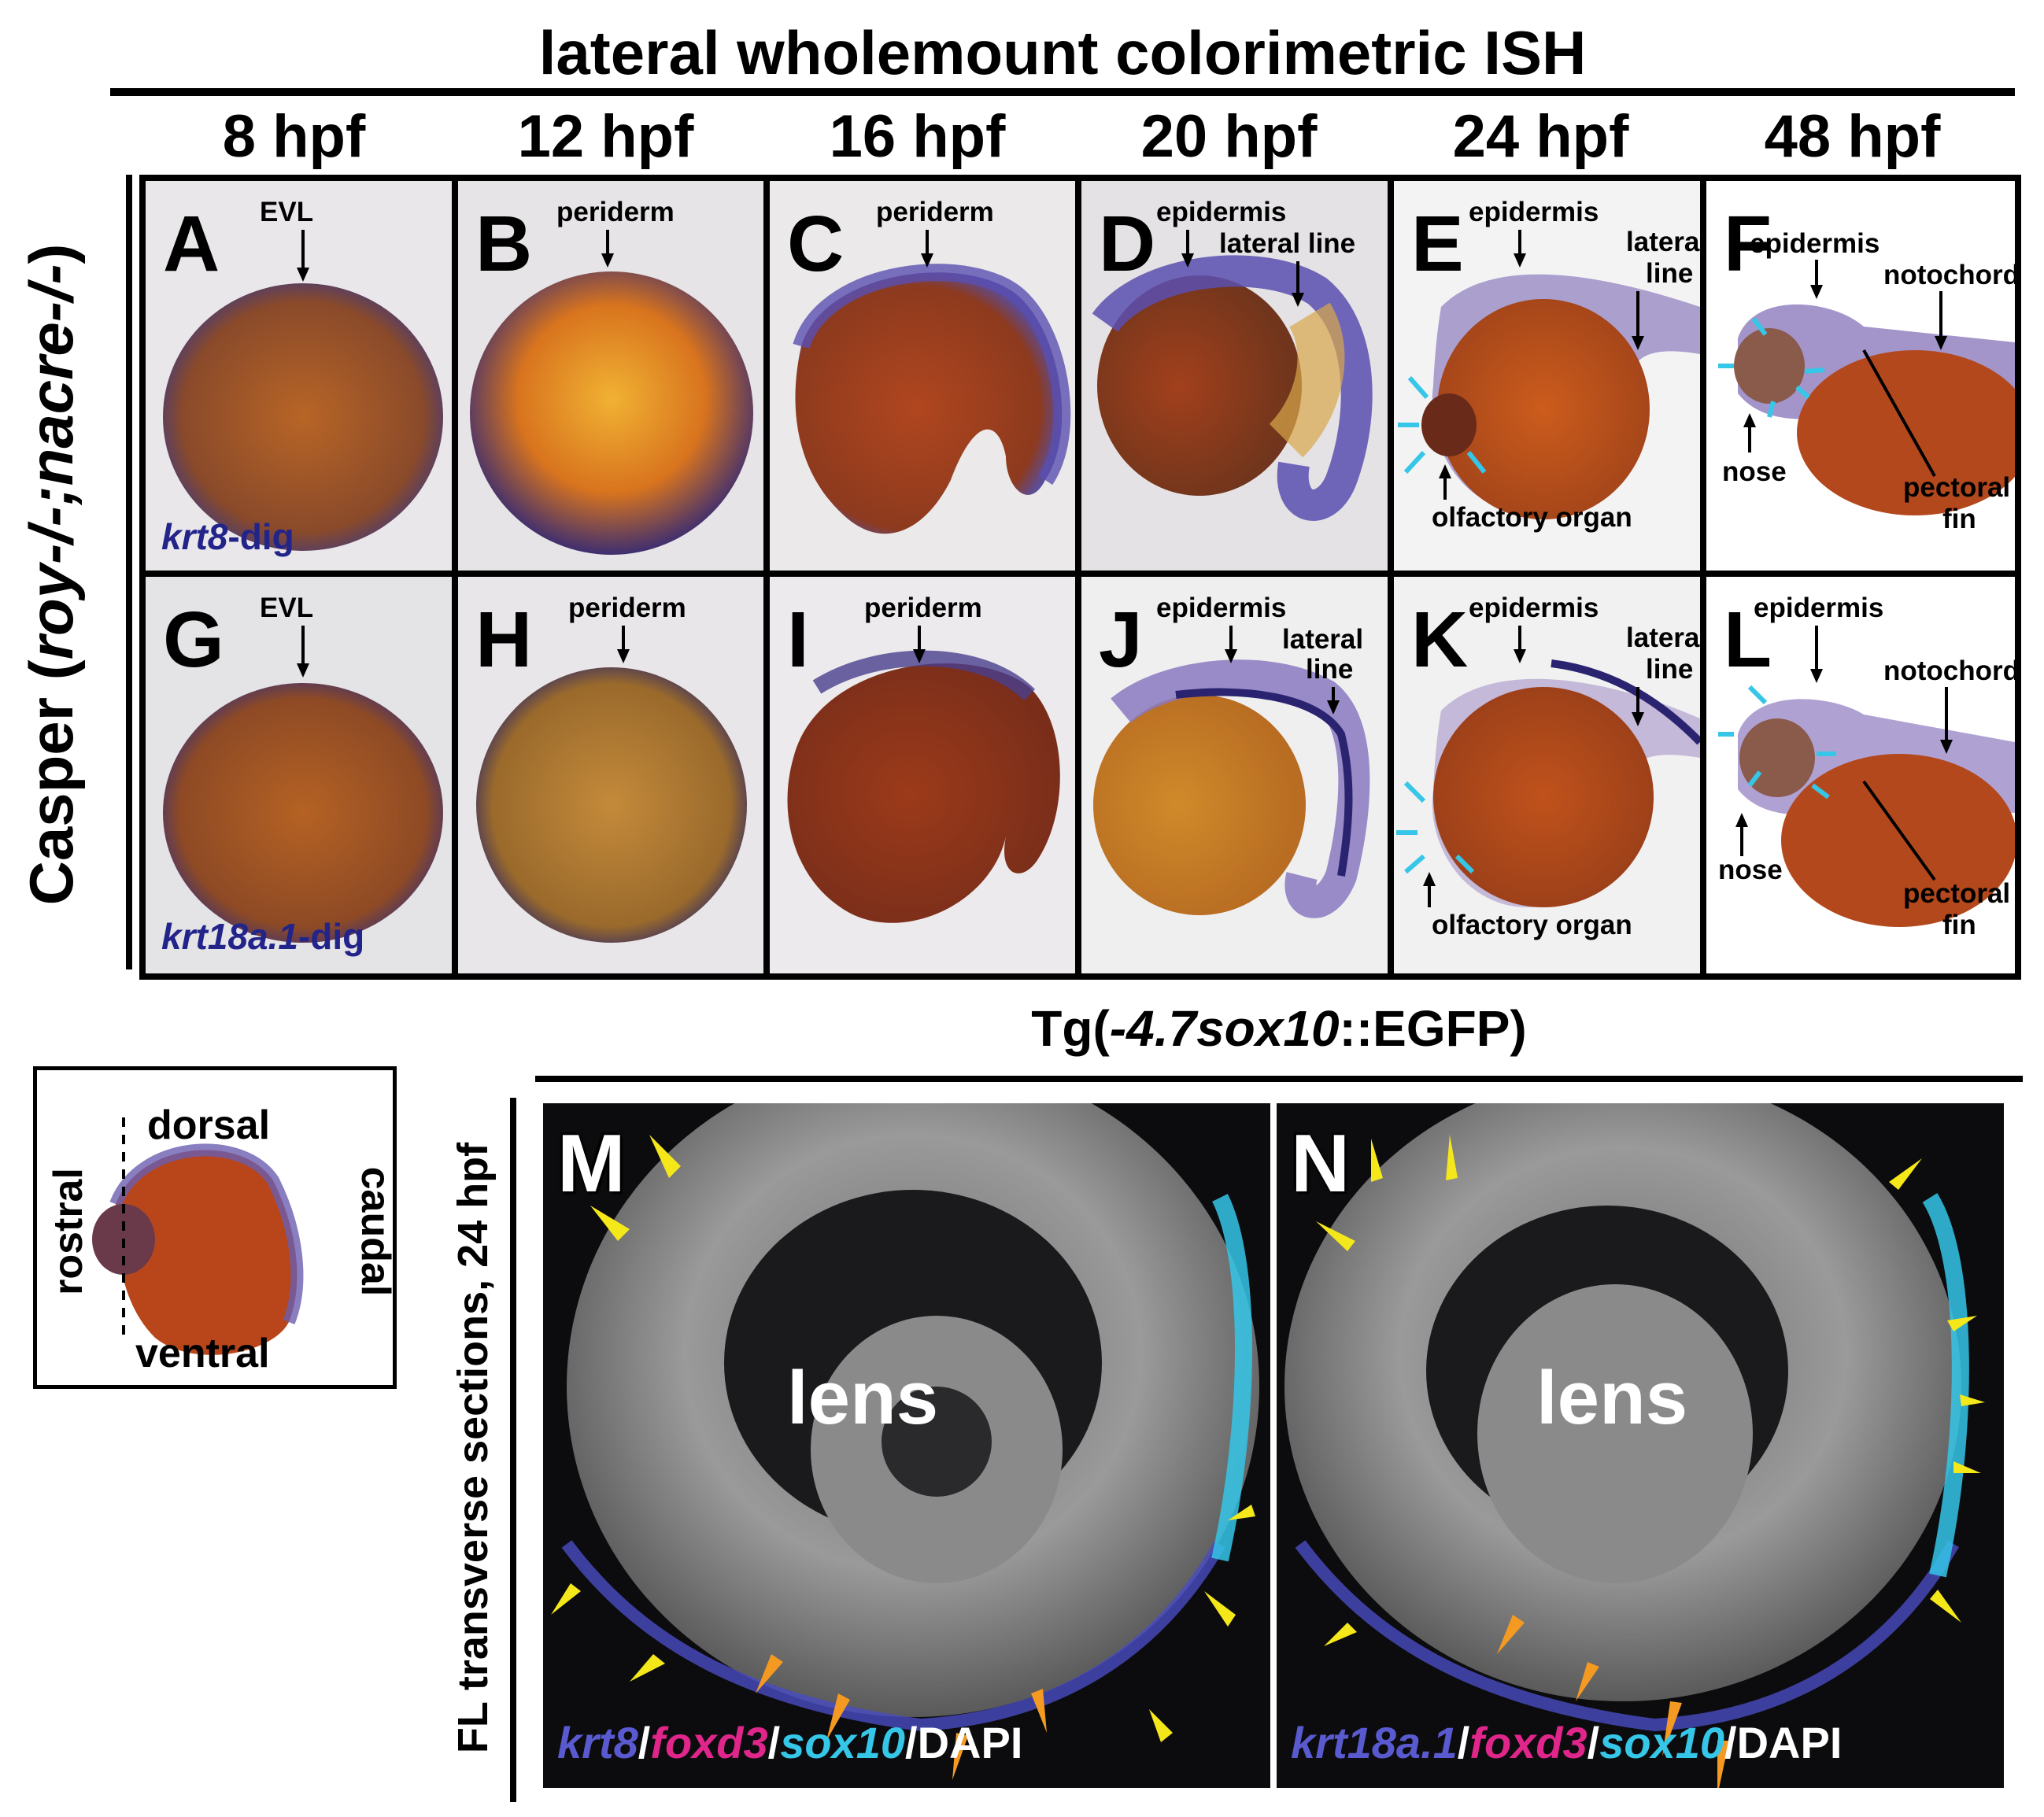 The image size is (2044, 1817). I want to click on panel-letter: H, so click(504, 640).